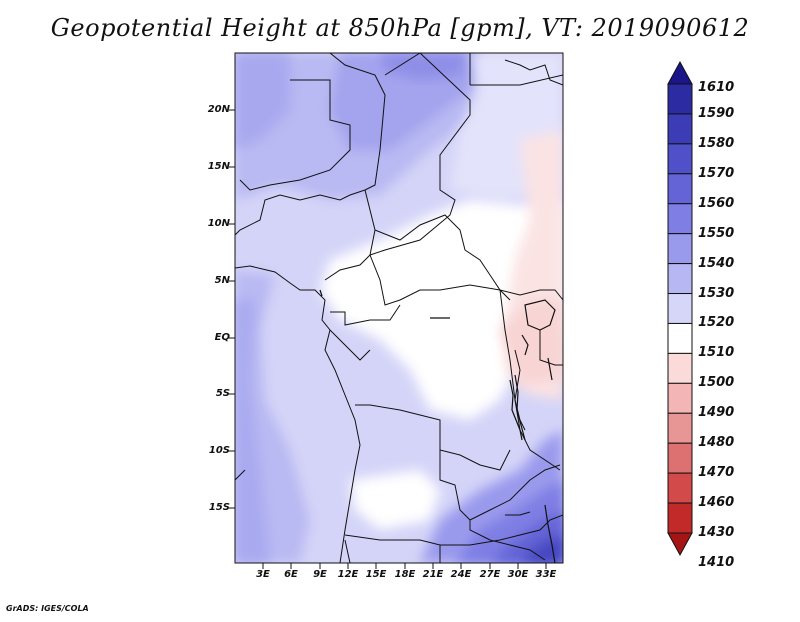 The height and width of the screenshot is (622, 800). I want to click on lat-ticks, so click(232, 309).